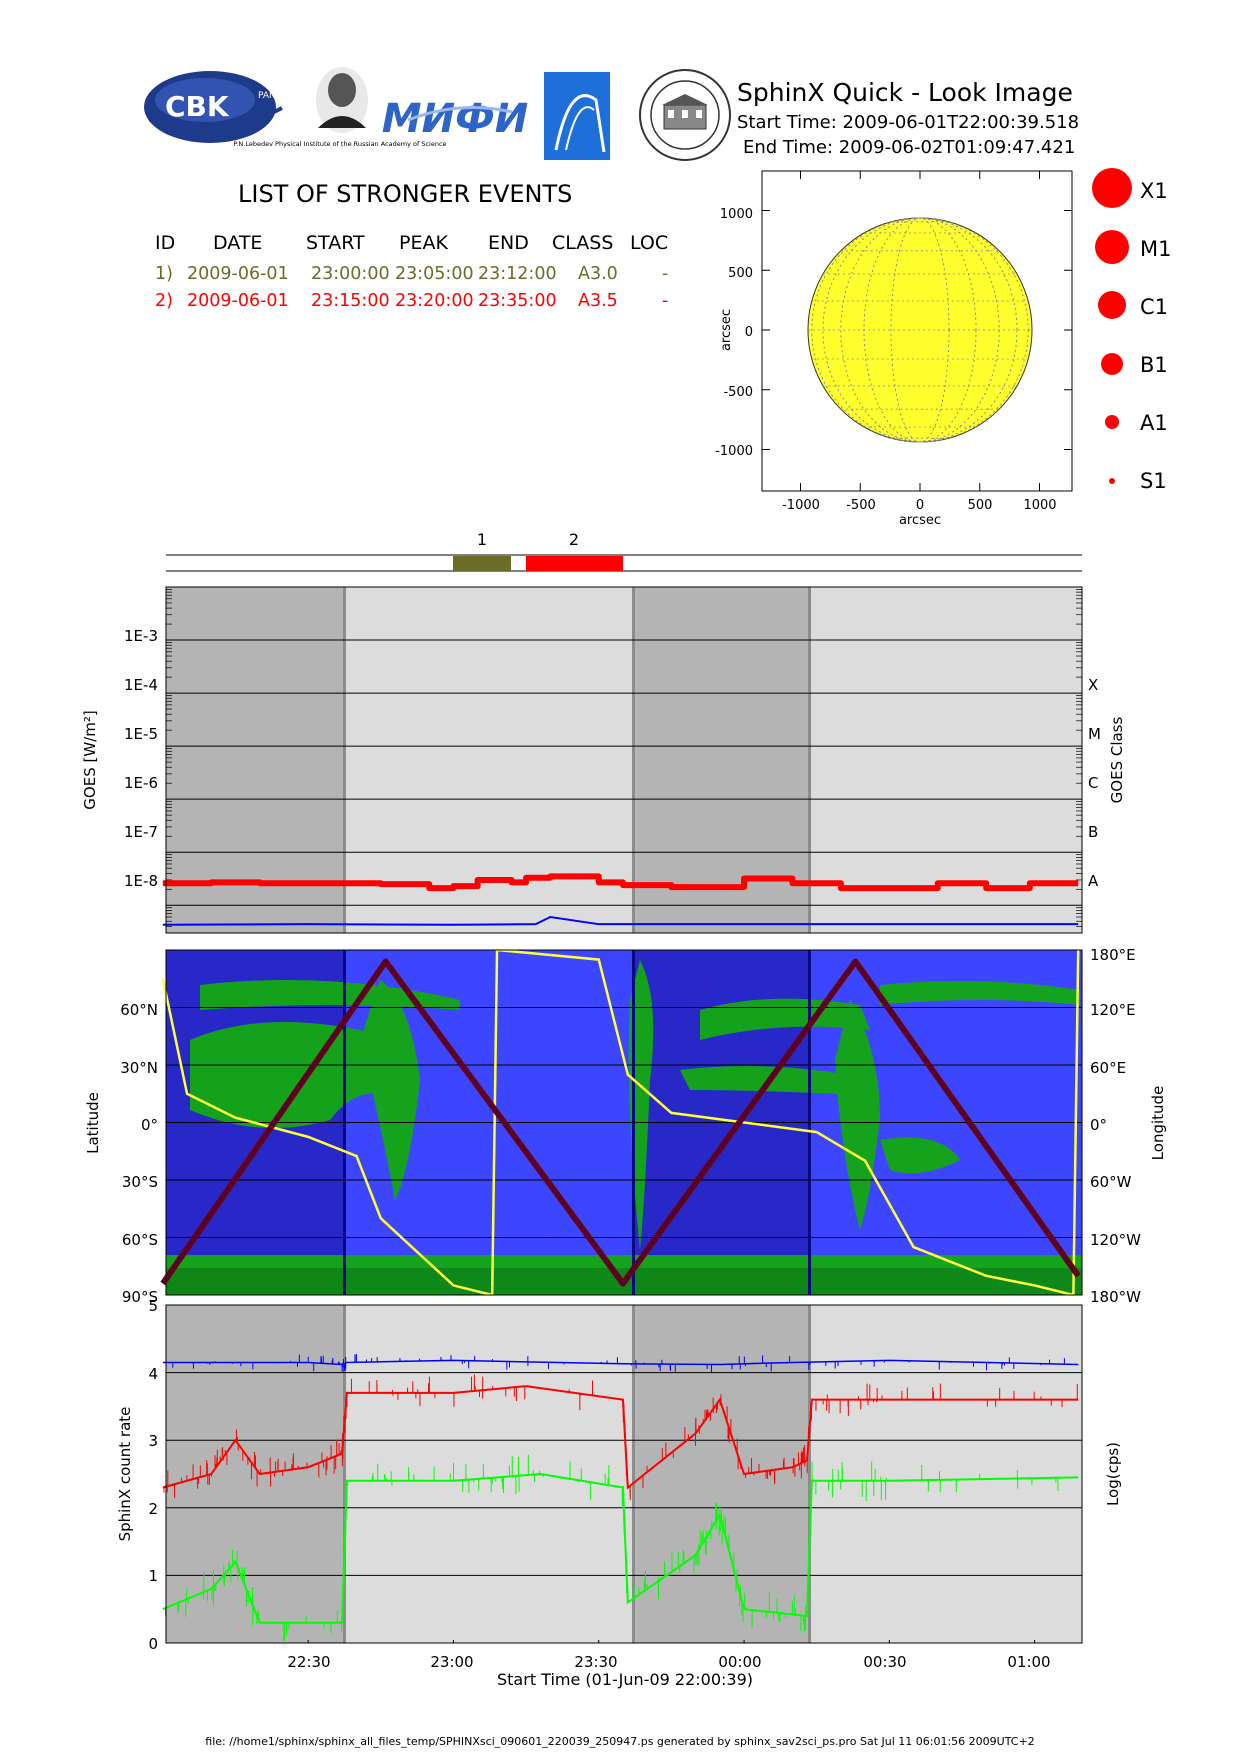 This screenshot has width=1240, height=1754. What do you see at coordinates (920, 520) in the screenshot?
I see `sun-xlabel: arcsec` at bounding box center [920, 520].